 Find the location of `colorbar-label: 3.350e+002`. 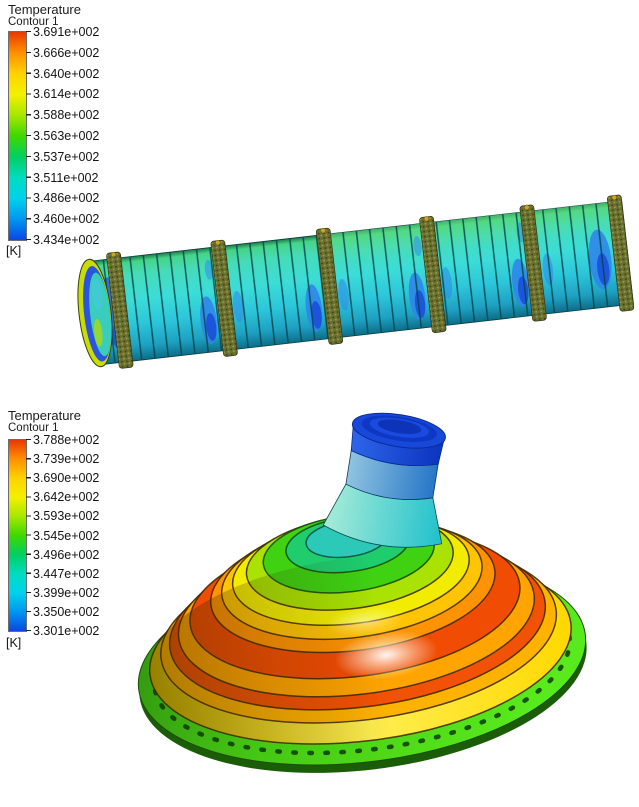

colorbar-label: 3.350e+002 is located at coordinates (66, 611).